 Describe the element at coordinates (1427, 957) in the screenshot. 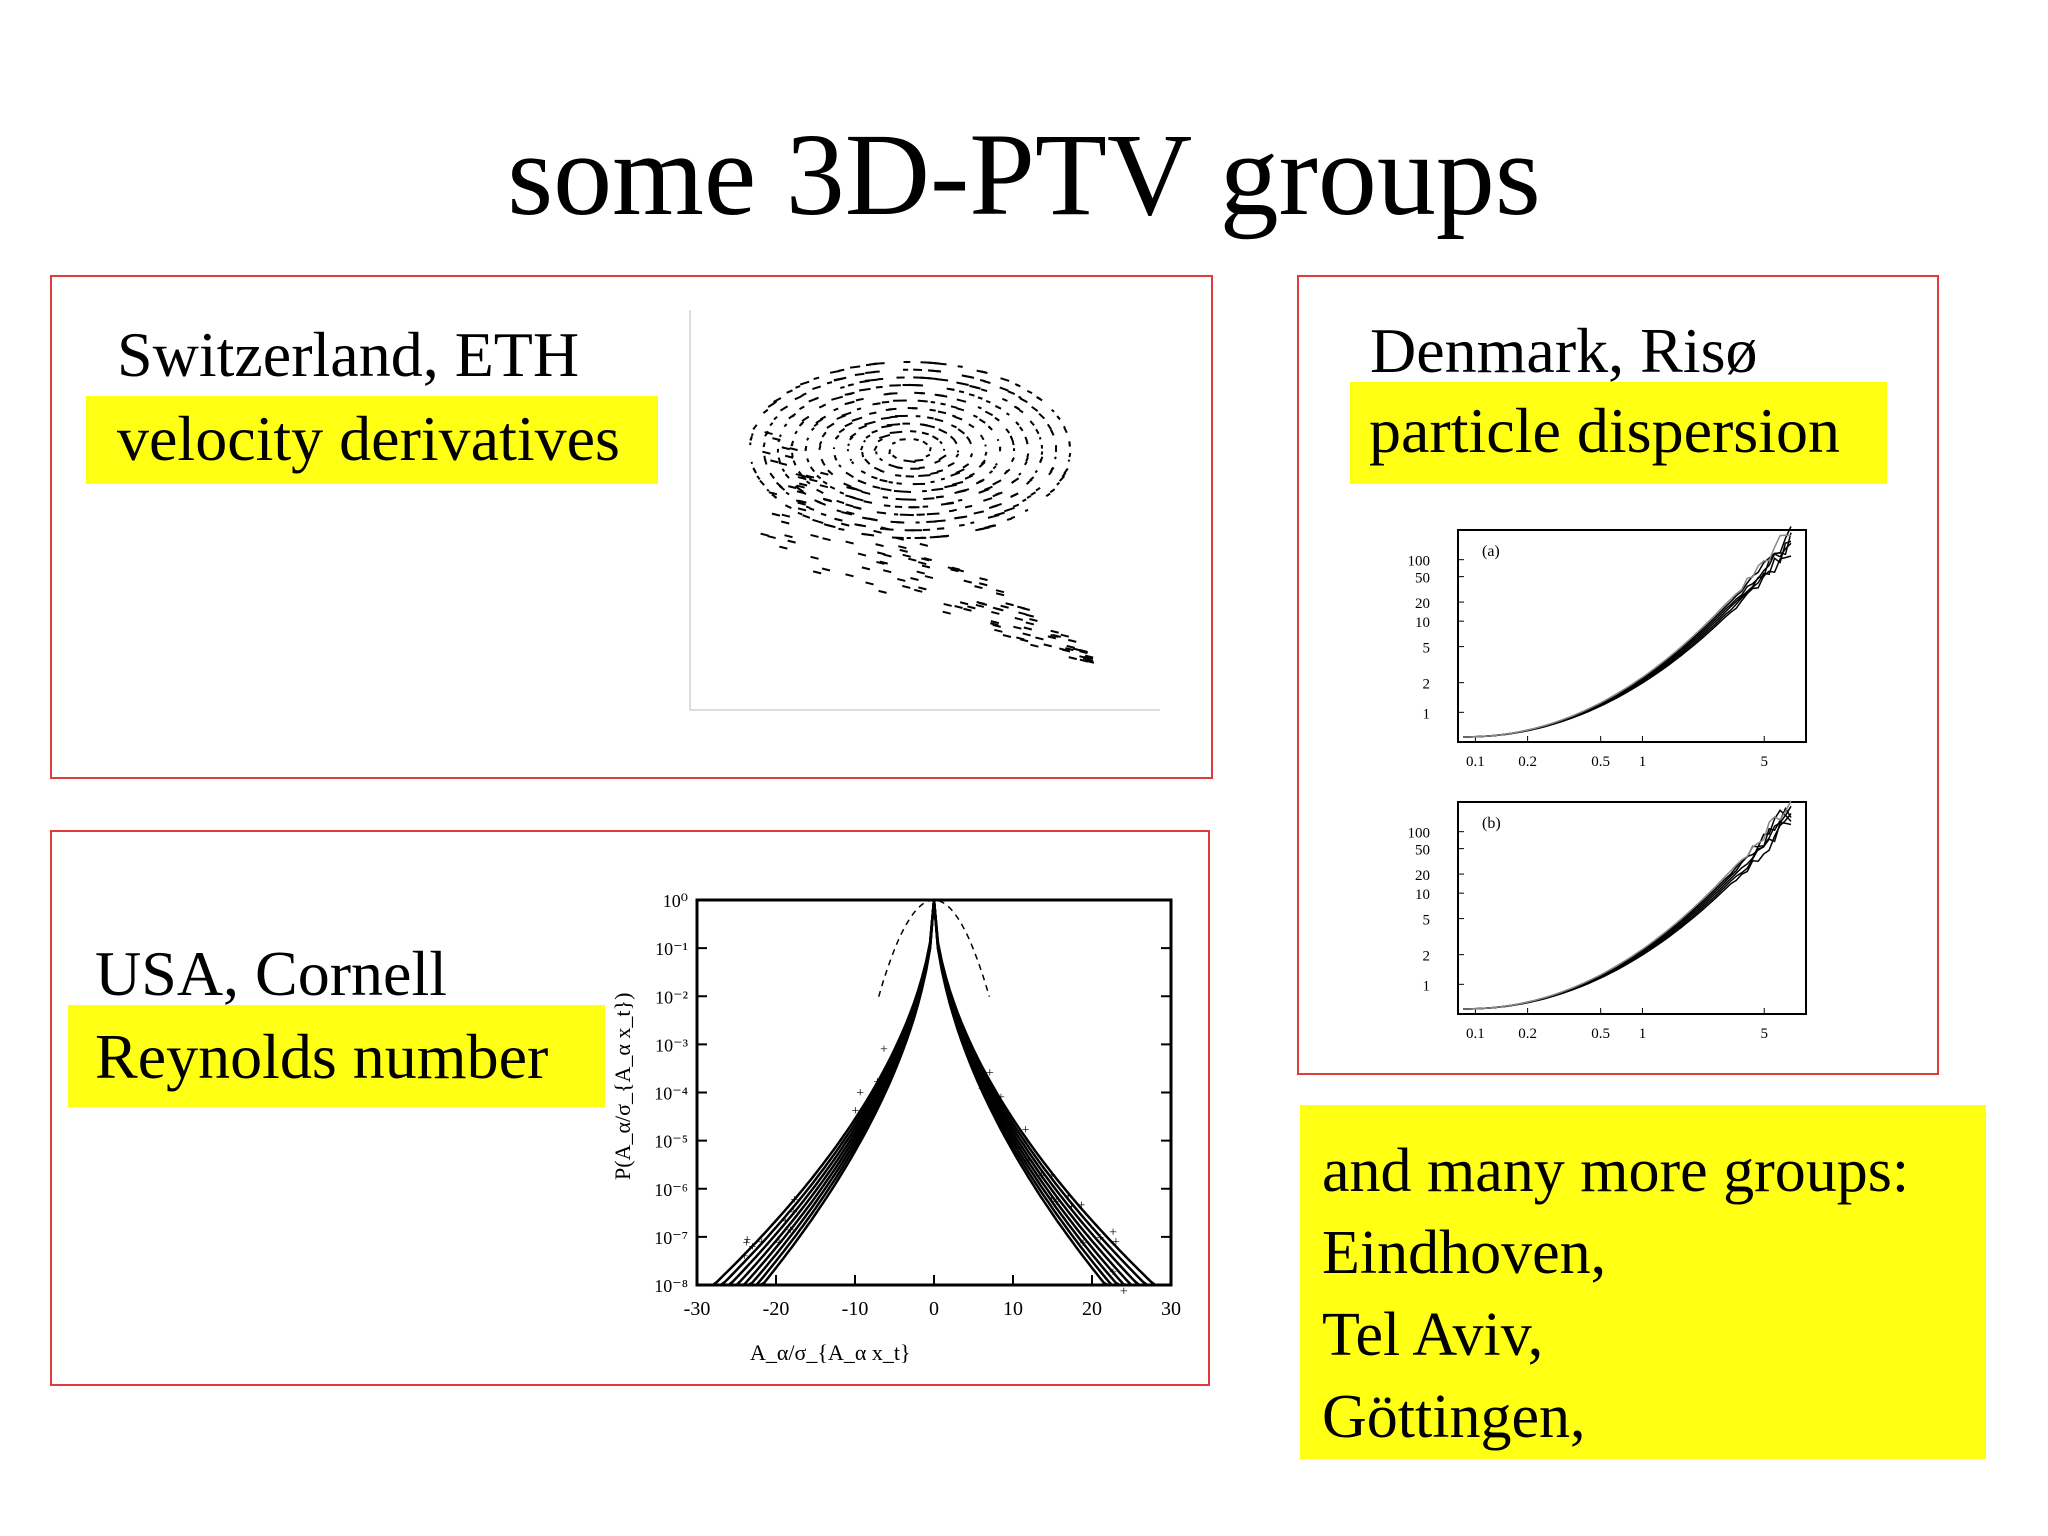

I see `y-tick-label: 2` at that location.